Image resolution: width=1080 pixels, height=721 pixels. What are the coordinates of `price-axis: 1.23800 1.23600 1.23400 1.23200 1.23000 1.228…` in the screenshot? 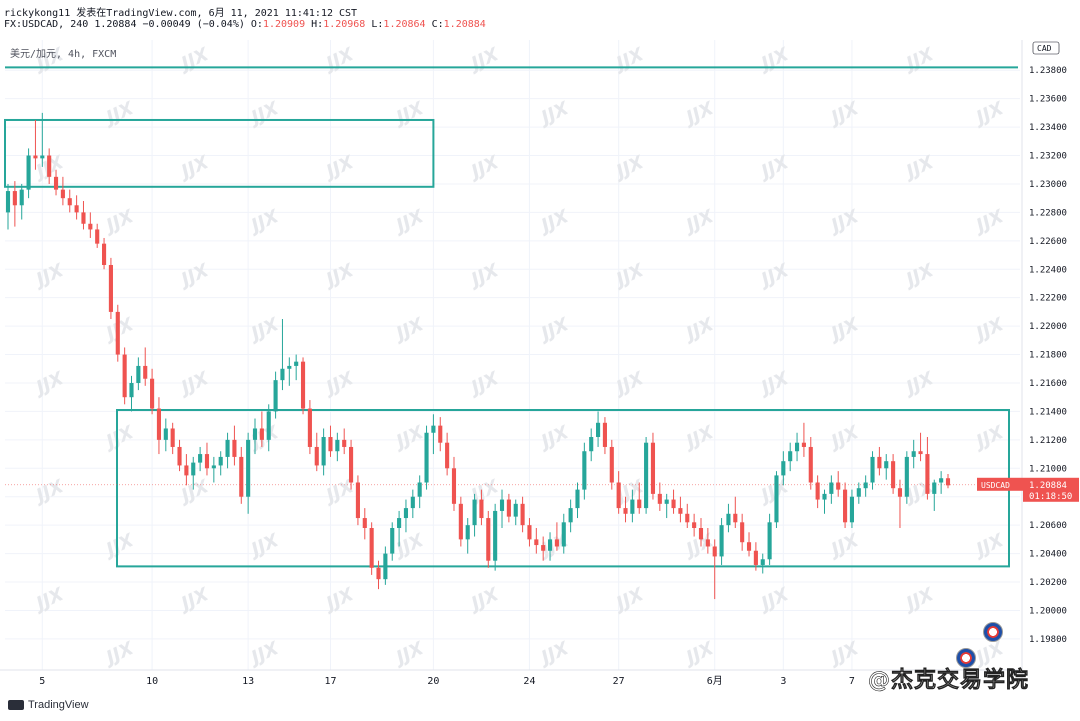 It's located at (1044, 365).